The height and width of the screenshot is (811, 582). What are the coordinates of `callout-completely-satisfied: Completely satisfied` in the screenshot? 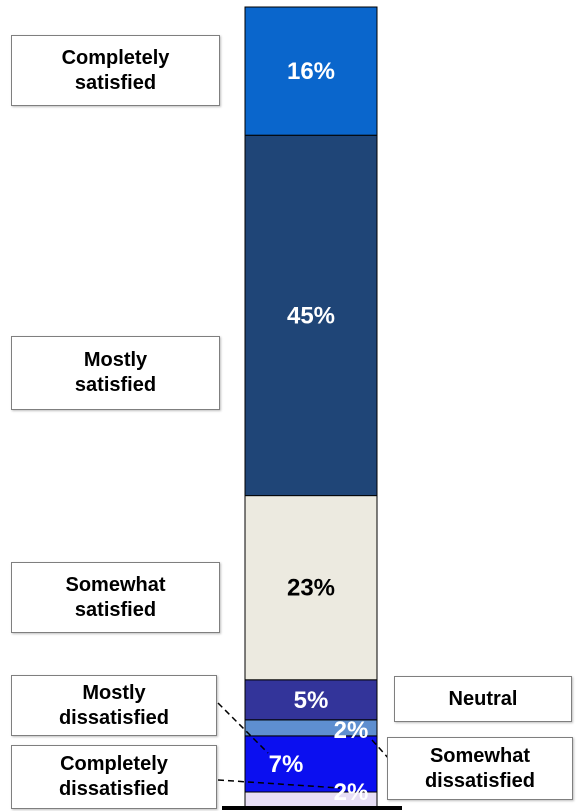 It's located at (115, 70).